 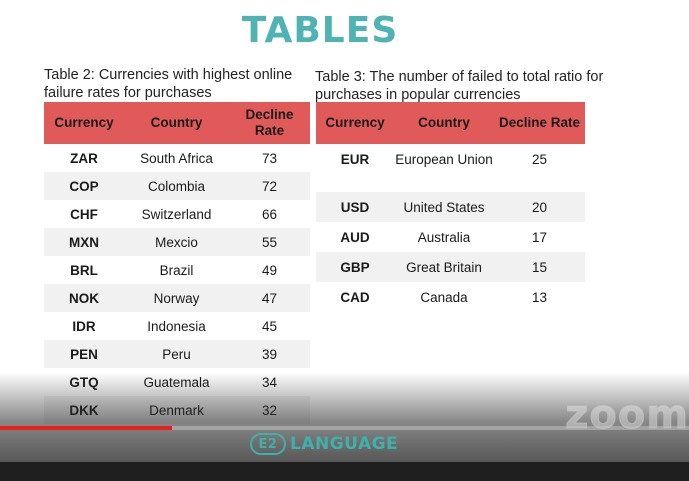 What do you see at coordinates (269, 326) in the screenshot?
I see `decline-rate-cell: 45` at bounding box center [269, 326].